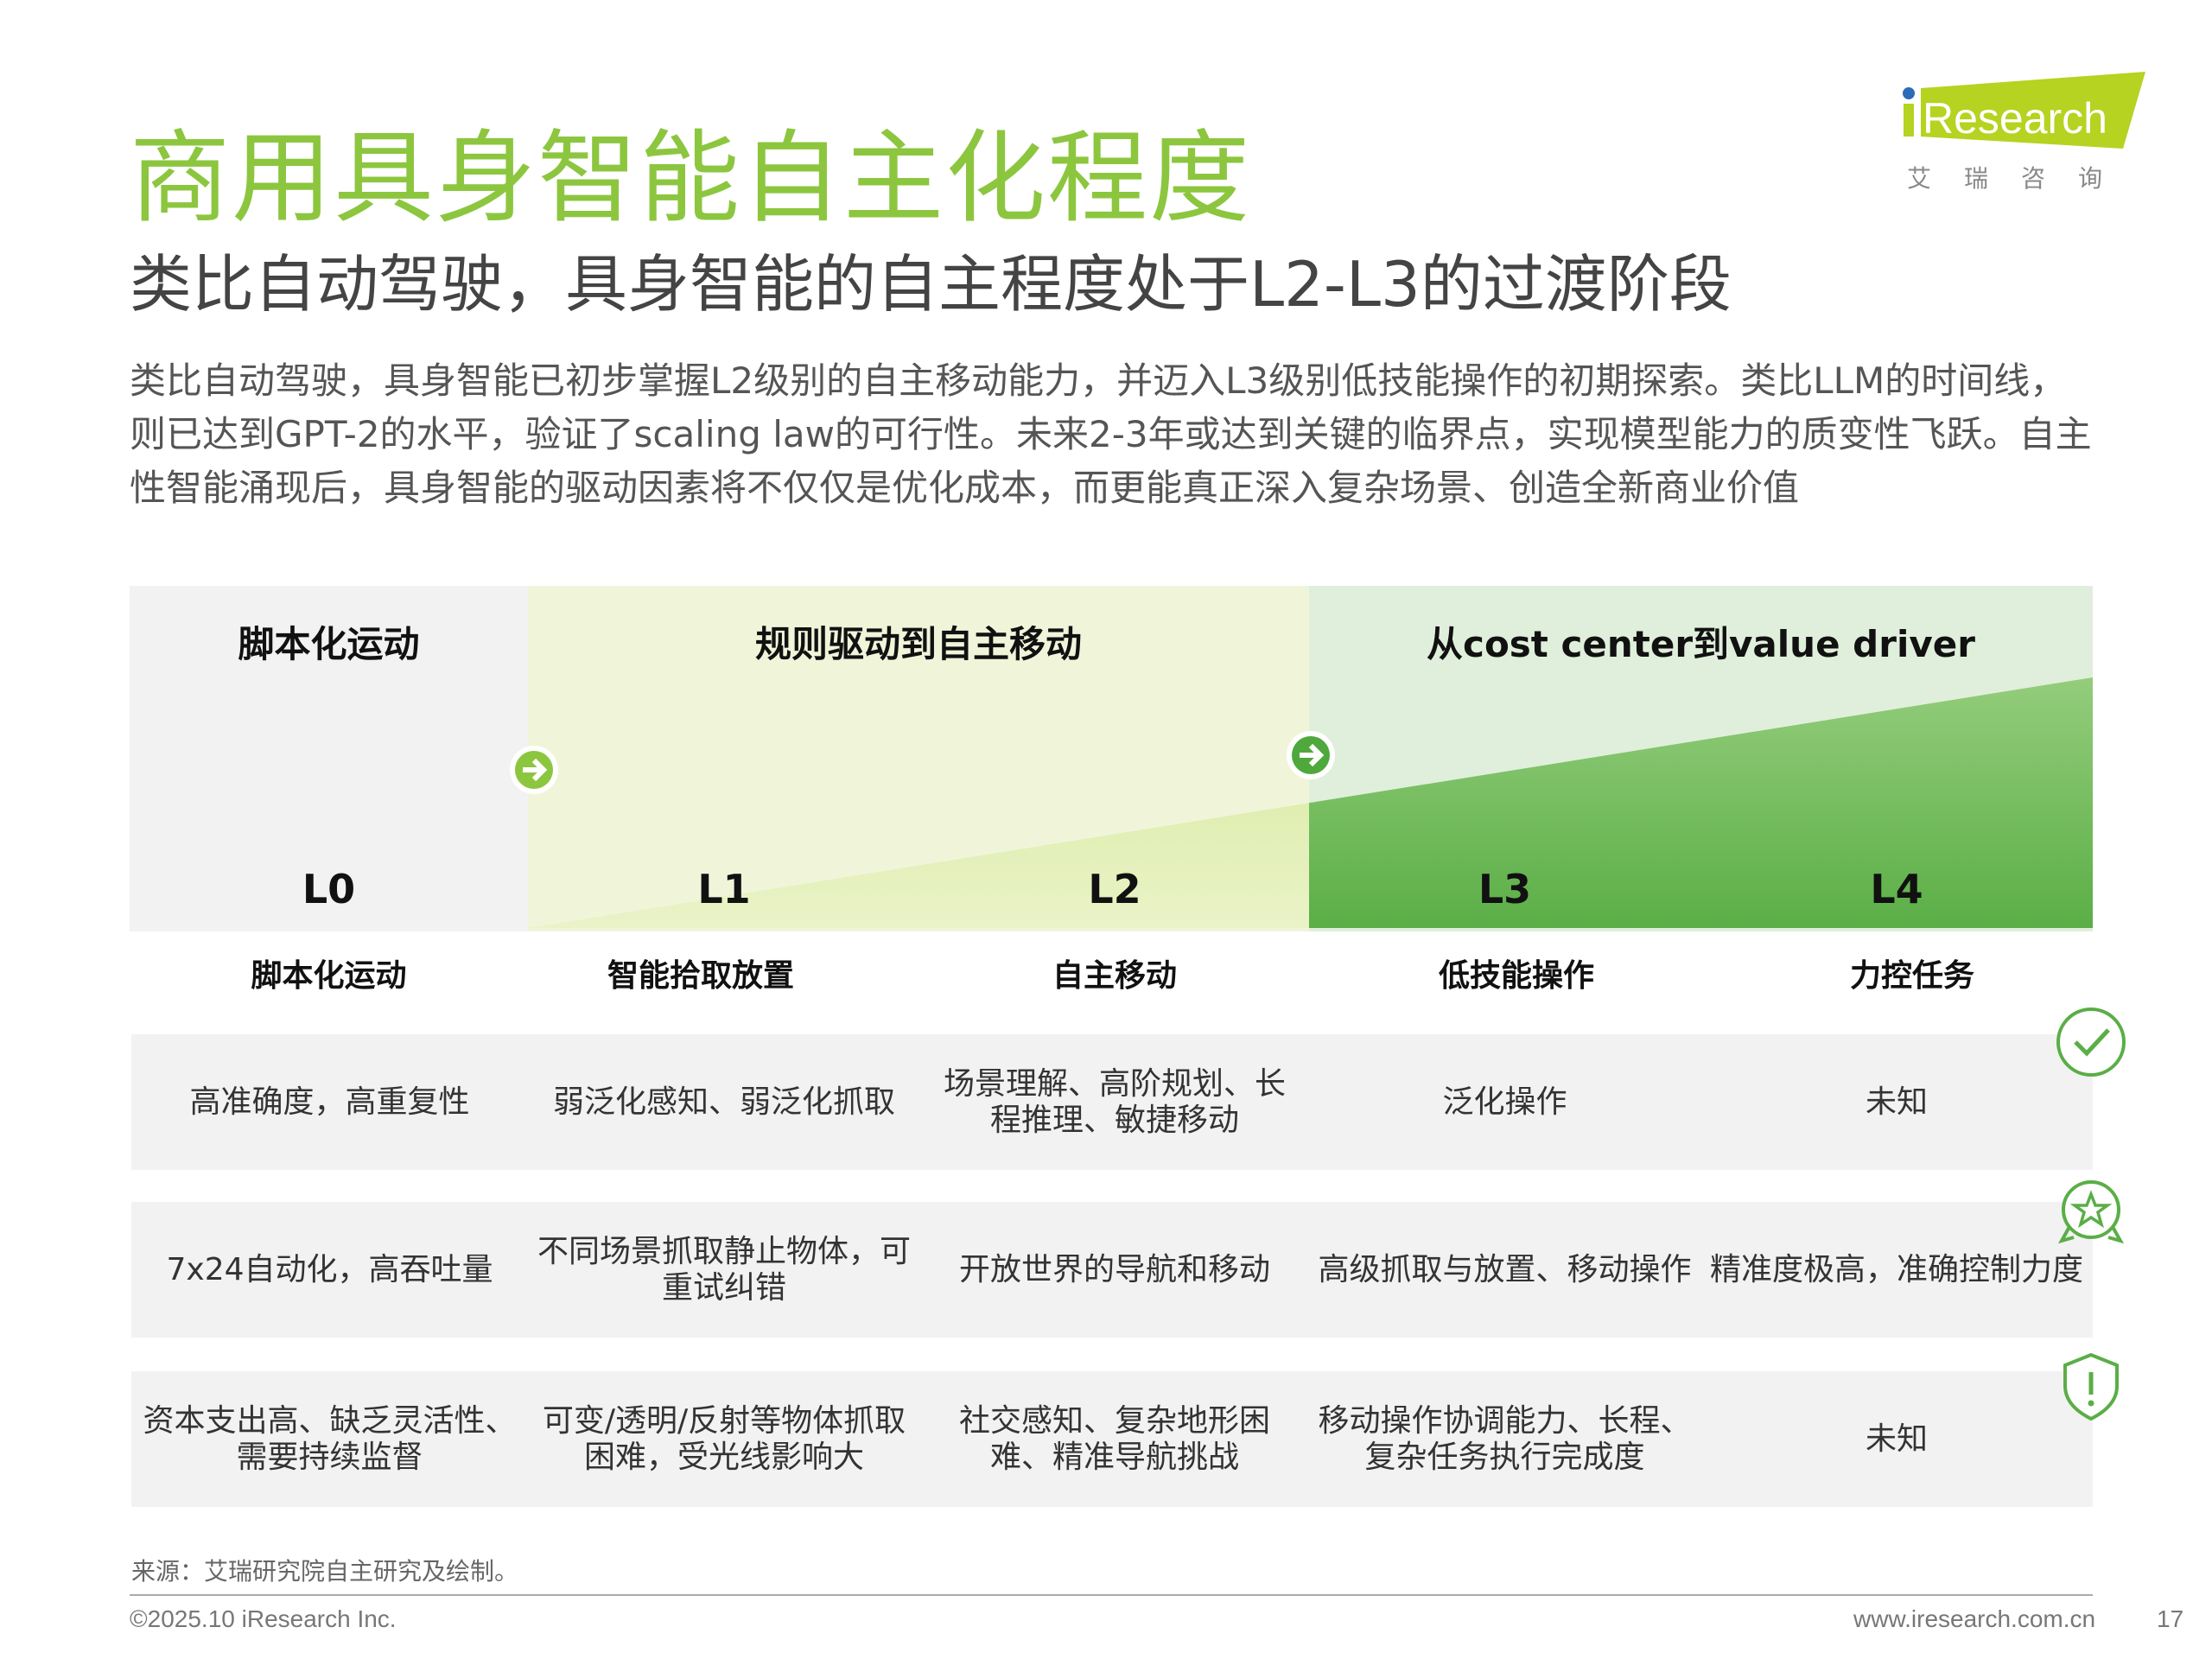 This screenshot has height=1659, width=2212. I want to click on table-cell: 场景理解、高阶规划、长程推理、敏捷移动, so click(1114, 1101).